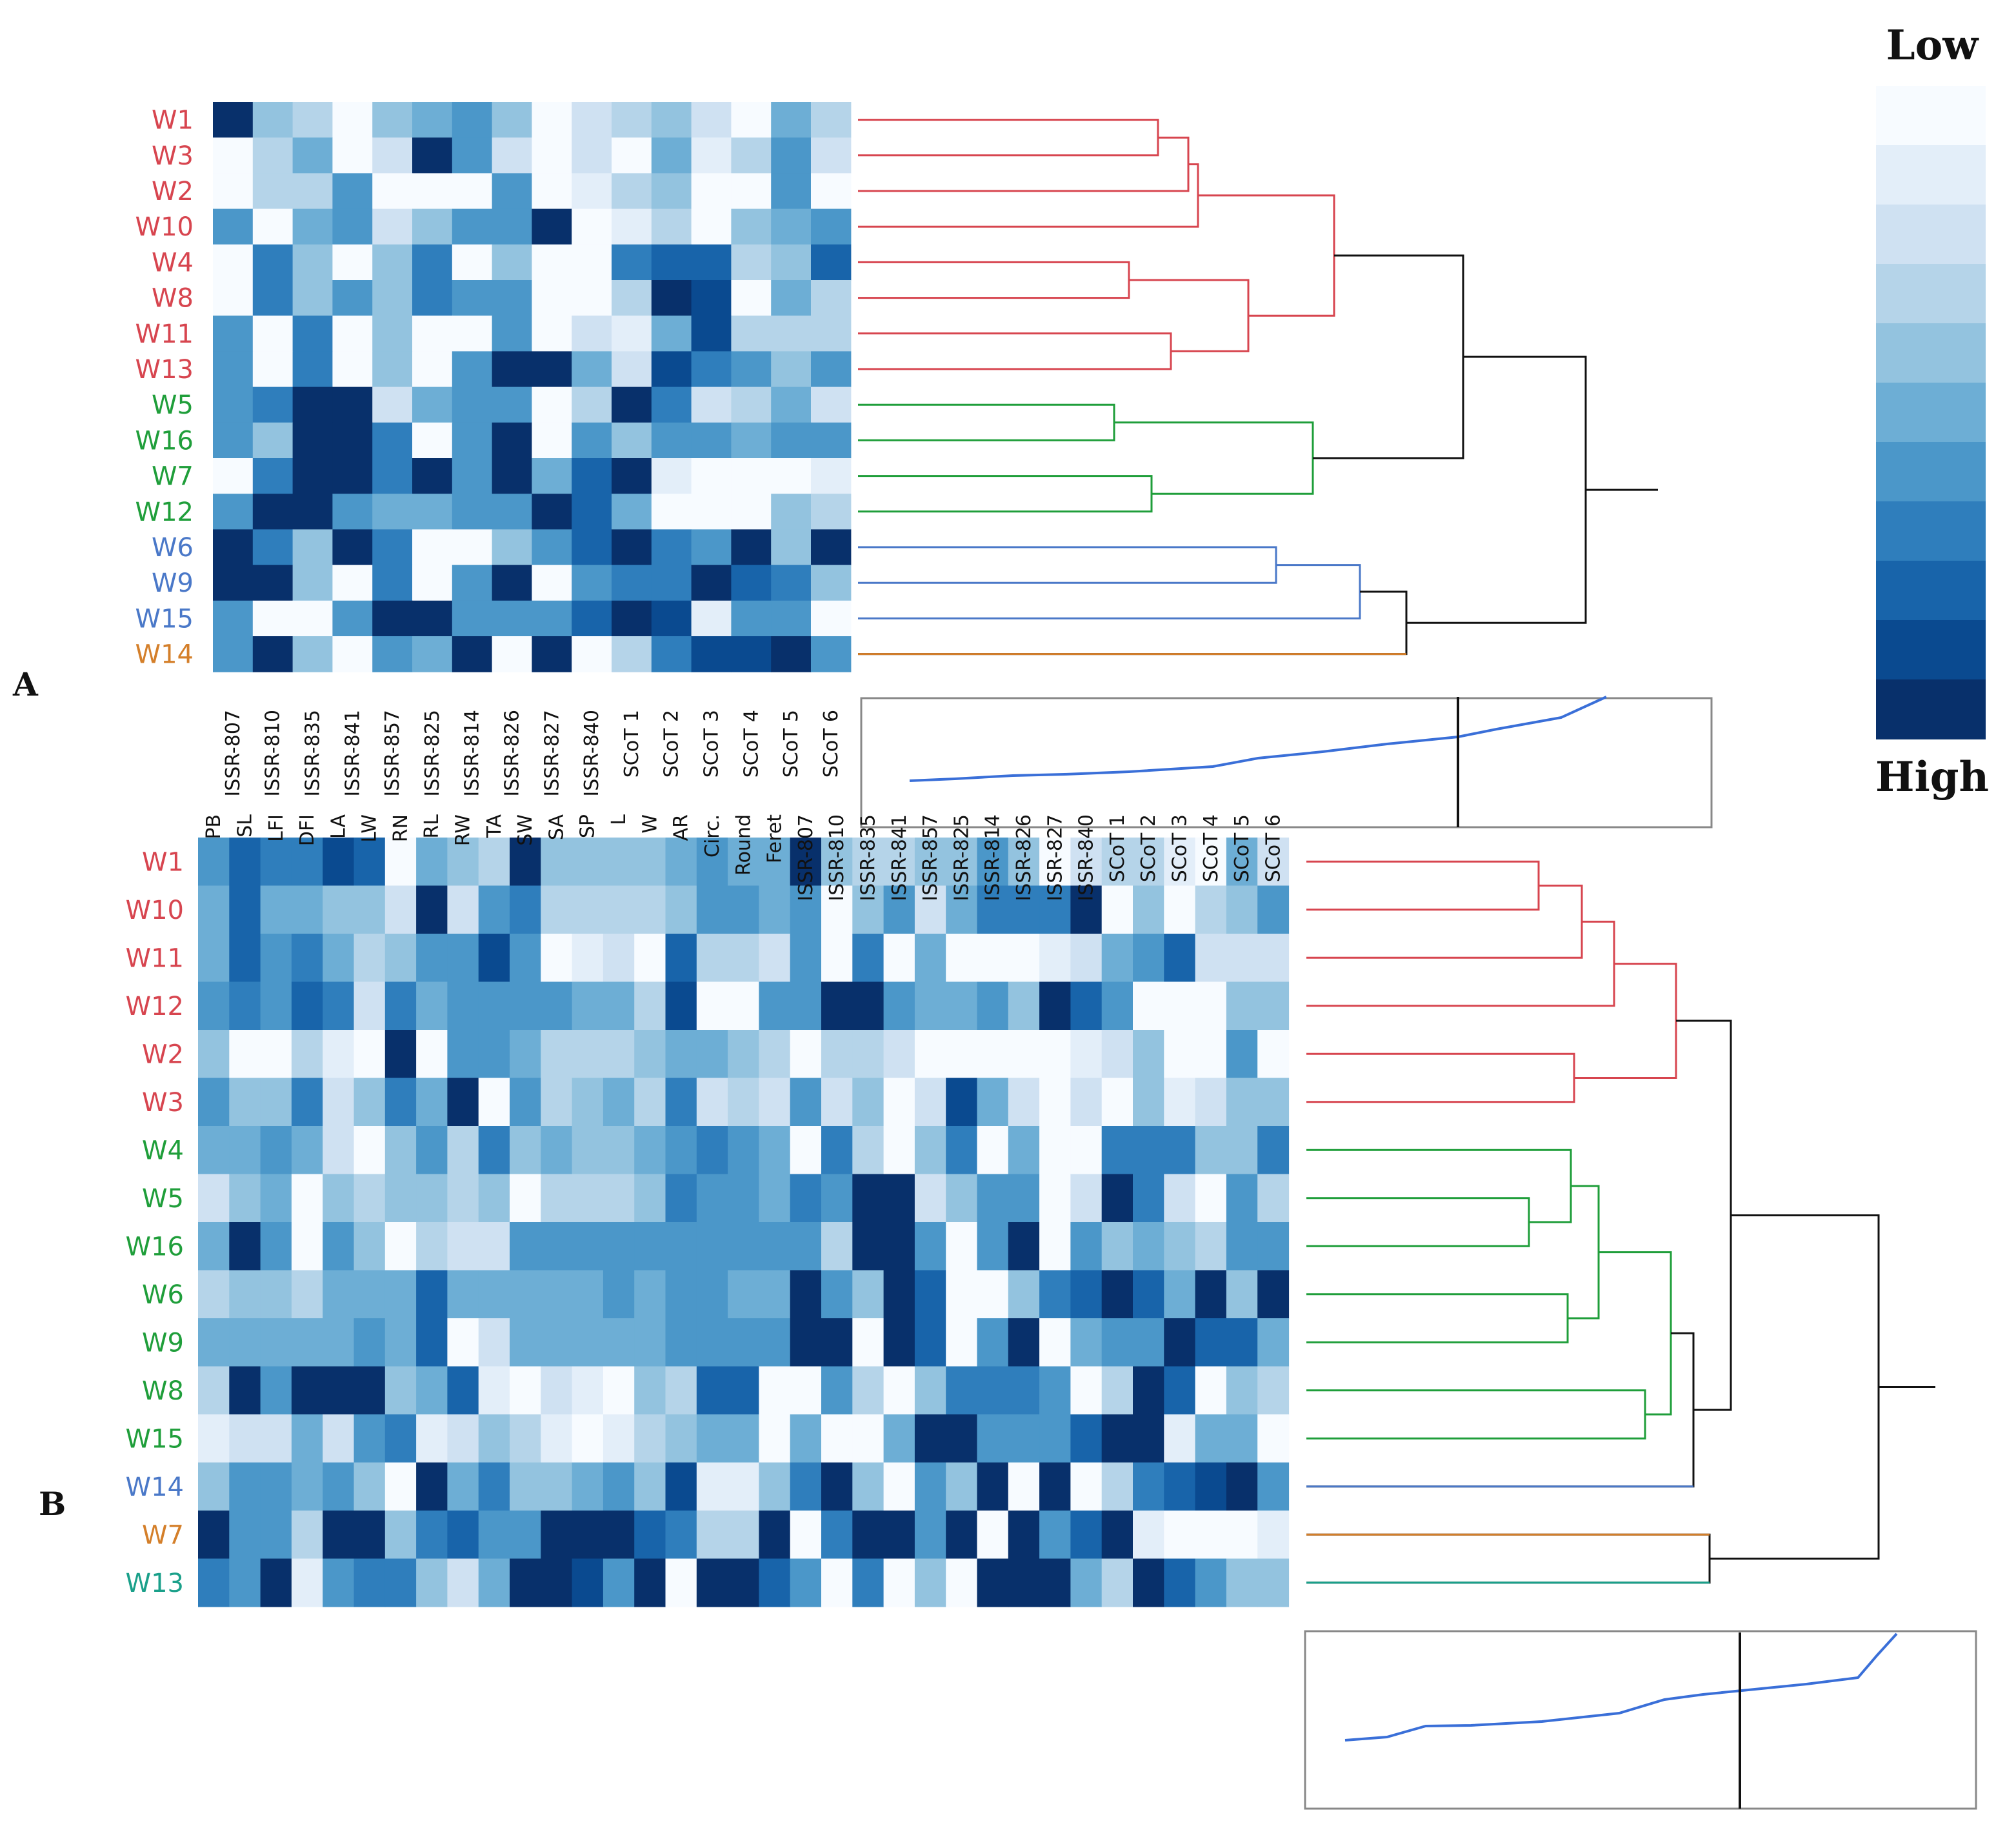  Describe the element at coordinates (313, 754) in the screenshot. I see `column-label: ISSR-835` at that location.